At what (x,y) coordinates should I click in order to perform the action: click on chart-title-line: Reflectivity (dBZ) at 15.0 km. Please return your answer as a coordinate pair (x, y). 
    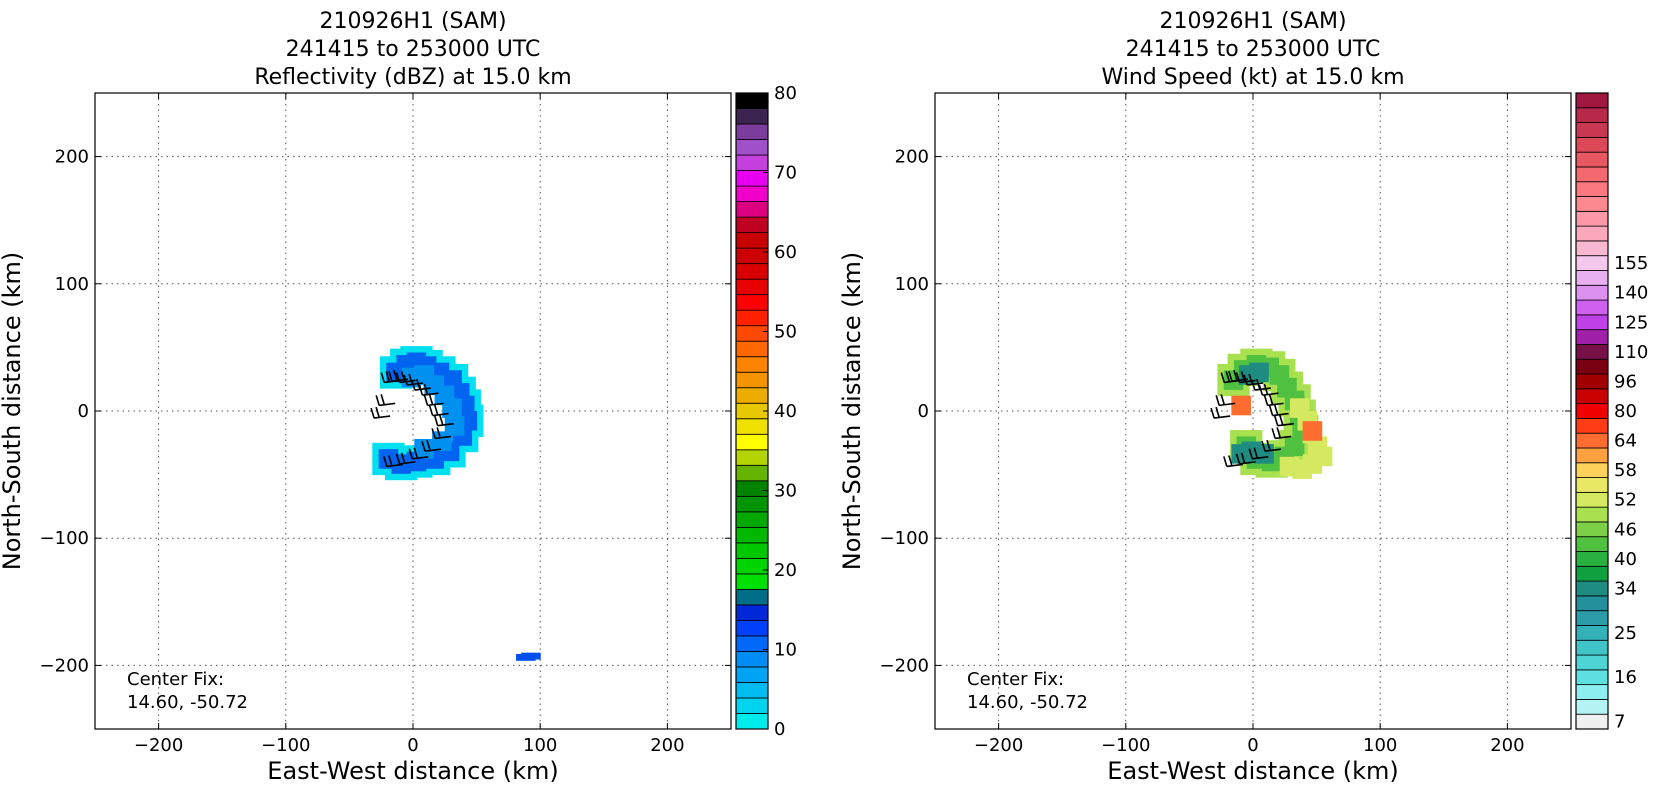
    Looking at the image, I should click on (412, 77).